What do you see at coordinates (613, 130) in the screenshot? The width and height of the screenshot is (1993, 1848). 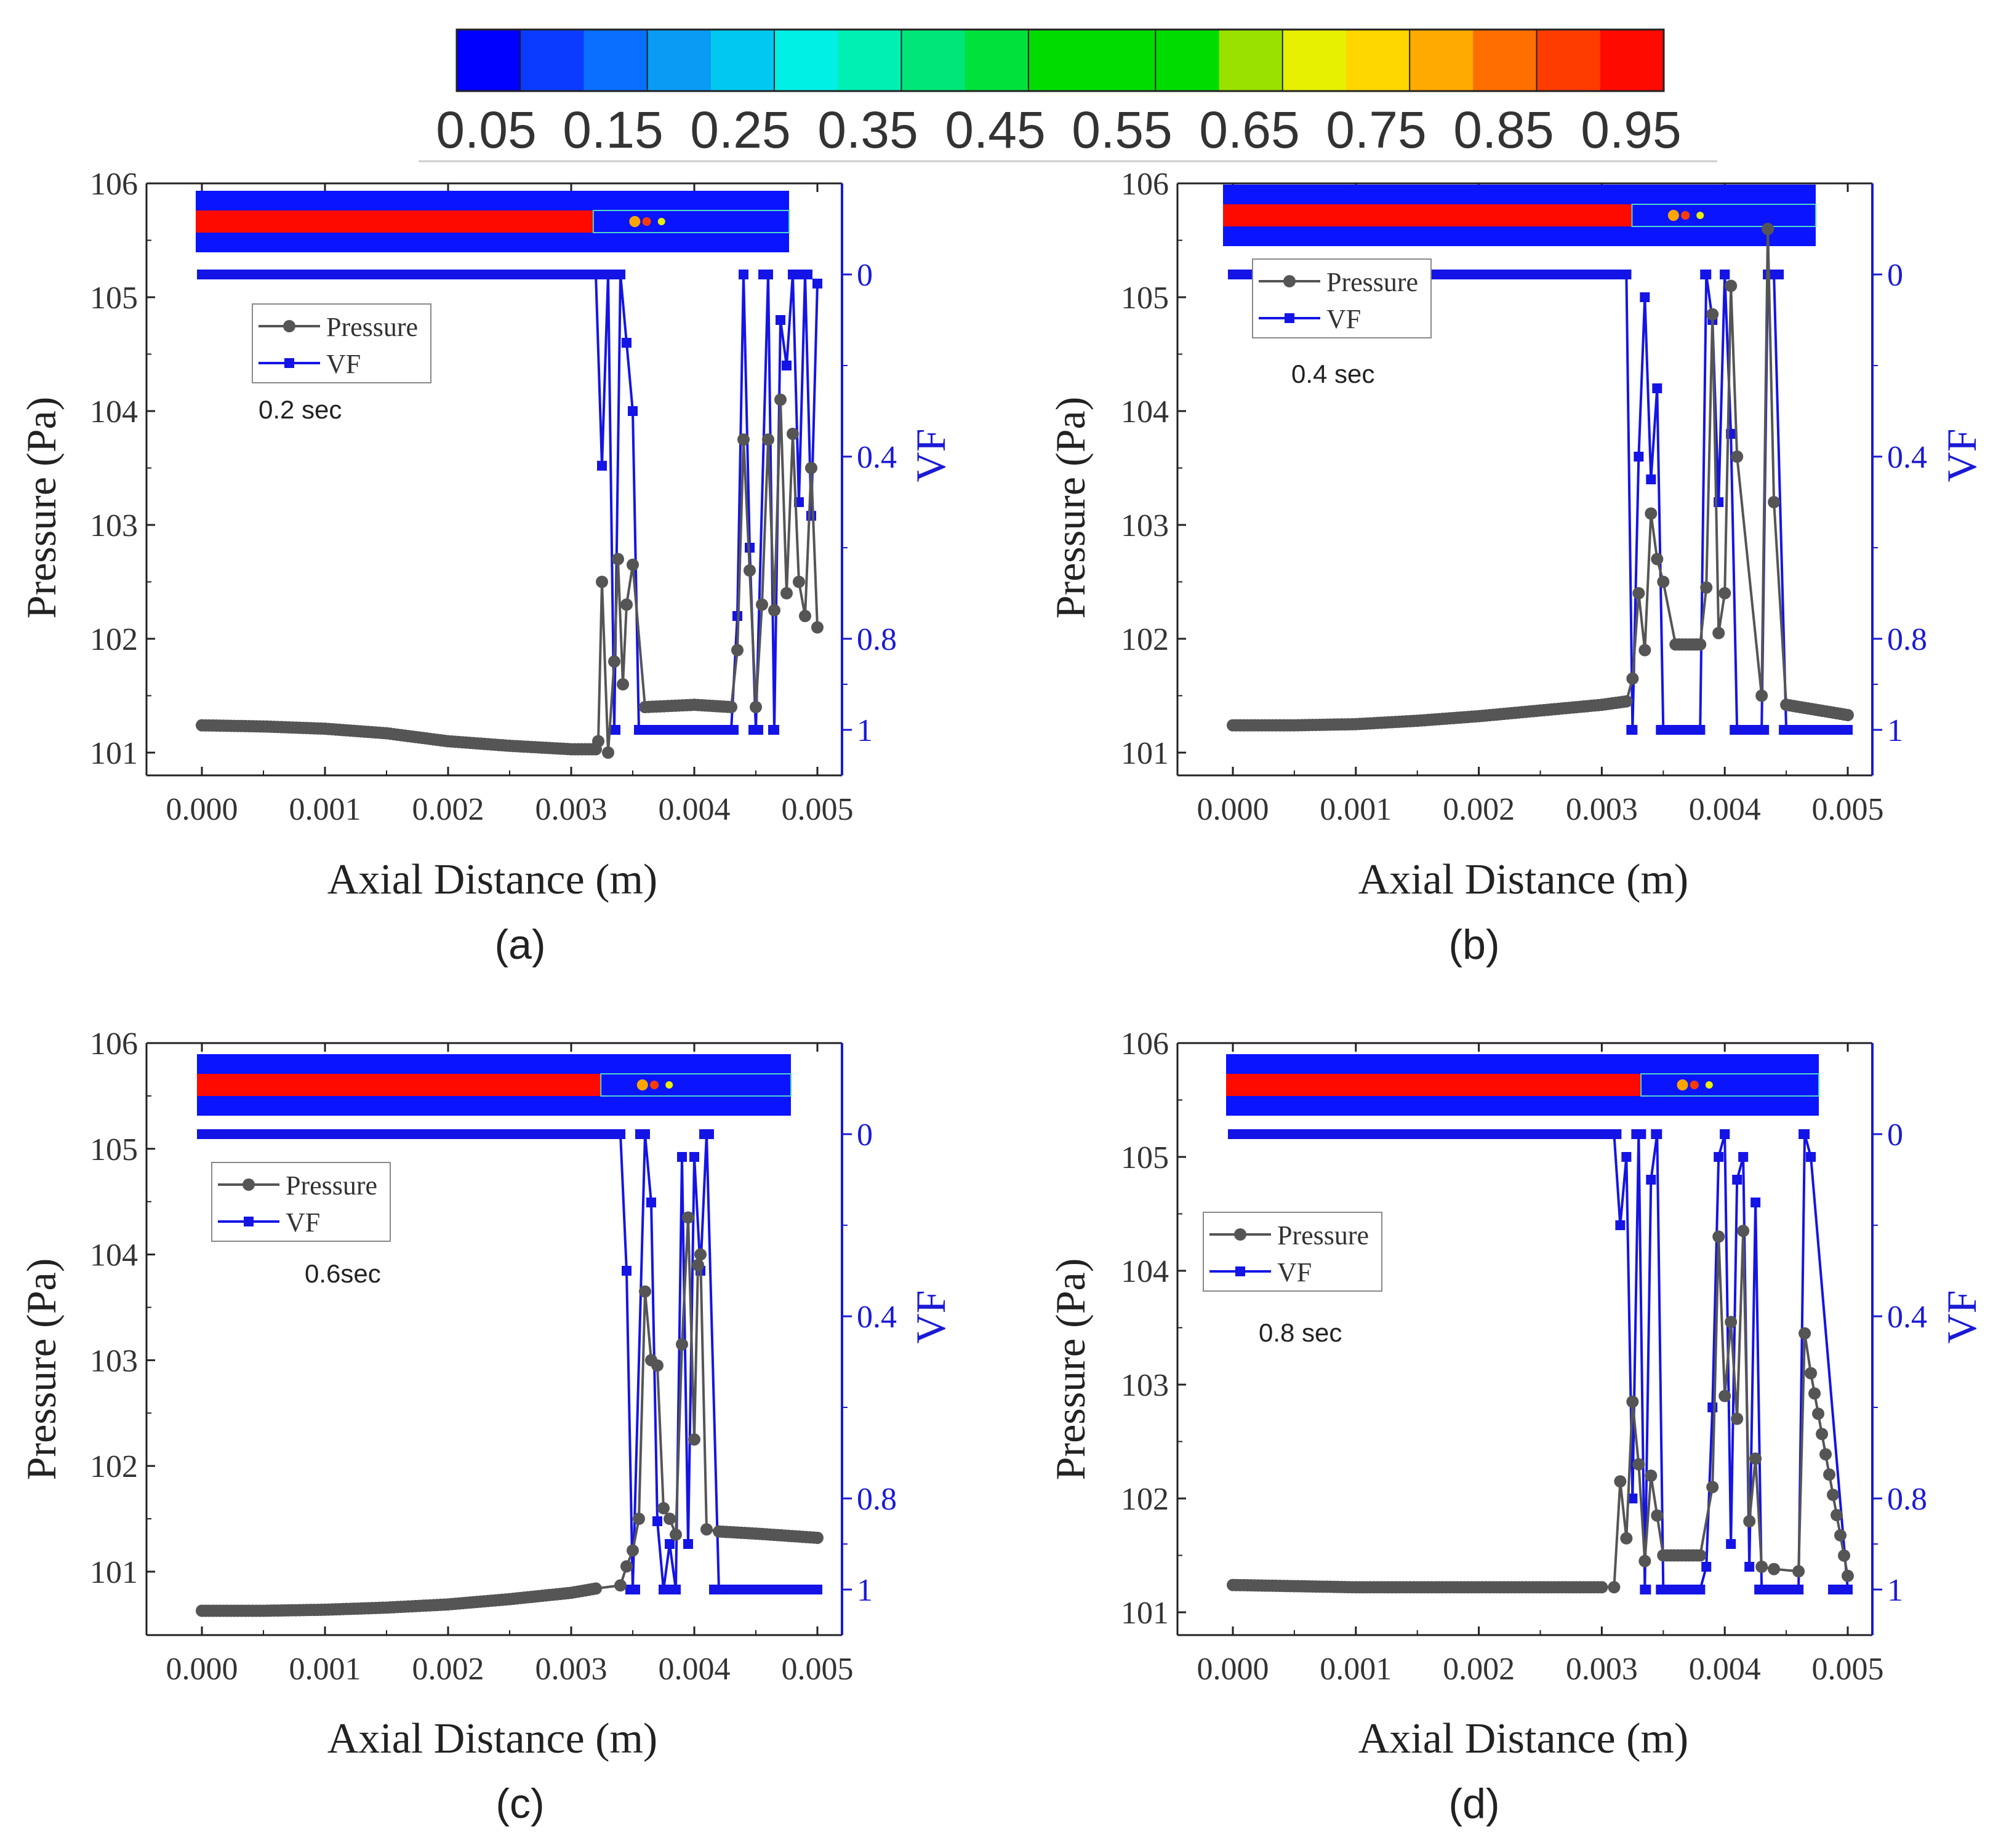 I see `colorbar-tick-label: 0.15` at bounding box center [613, 130].